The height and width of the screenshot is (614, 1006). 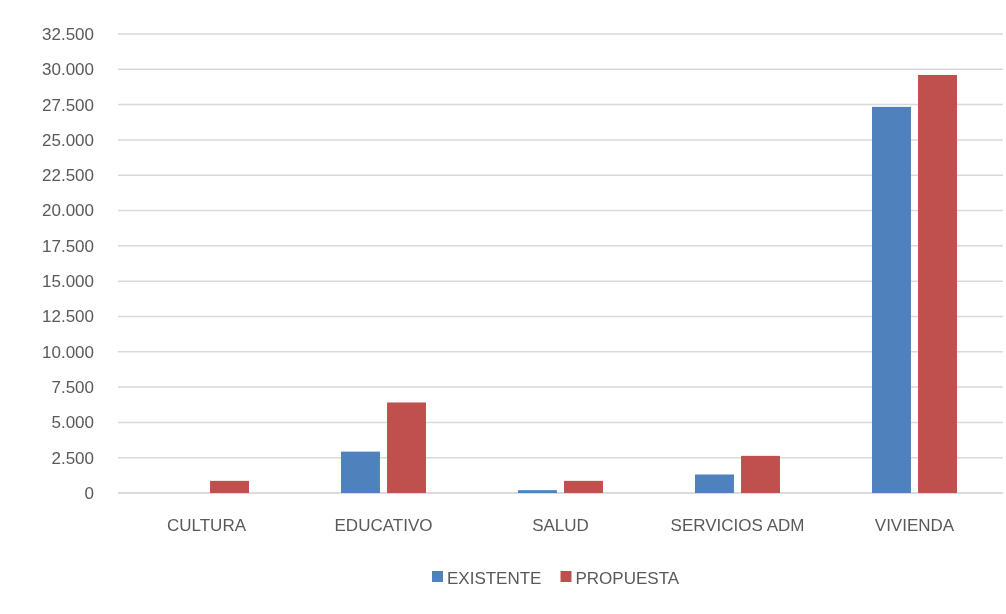 What do you see at coordinates (68, 176) in the screenshot?
I see `y-tick-label: 22.500` at bounding box center [68, 176].